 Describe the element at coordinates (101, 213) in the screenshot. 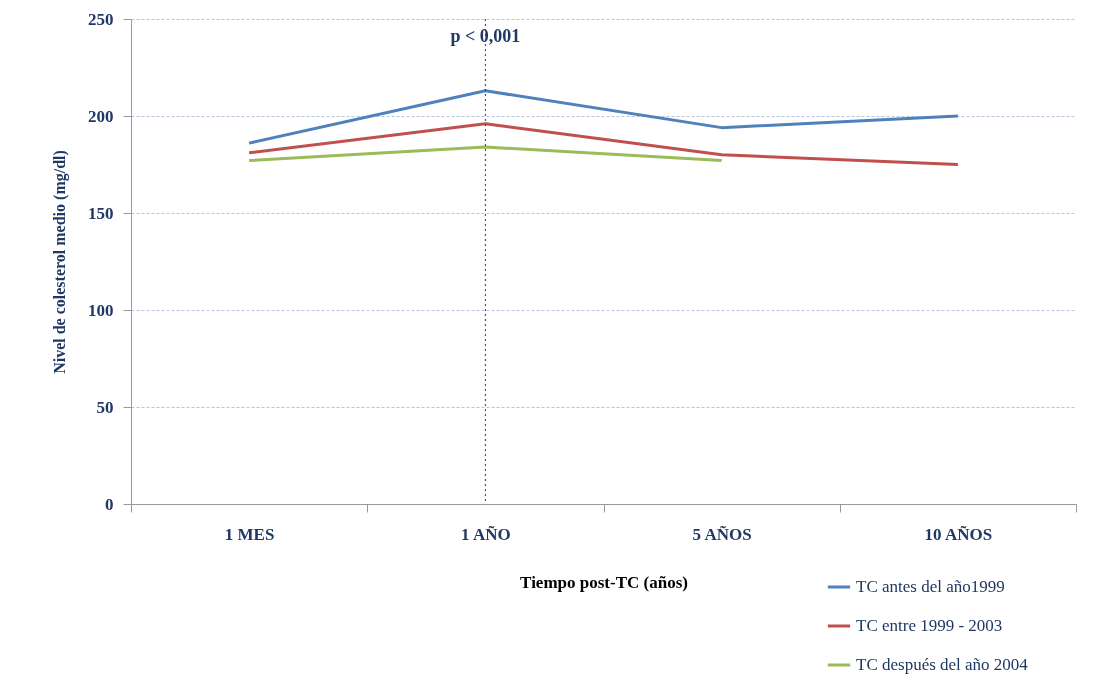

I see `y-tick-label: 150` at that location.